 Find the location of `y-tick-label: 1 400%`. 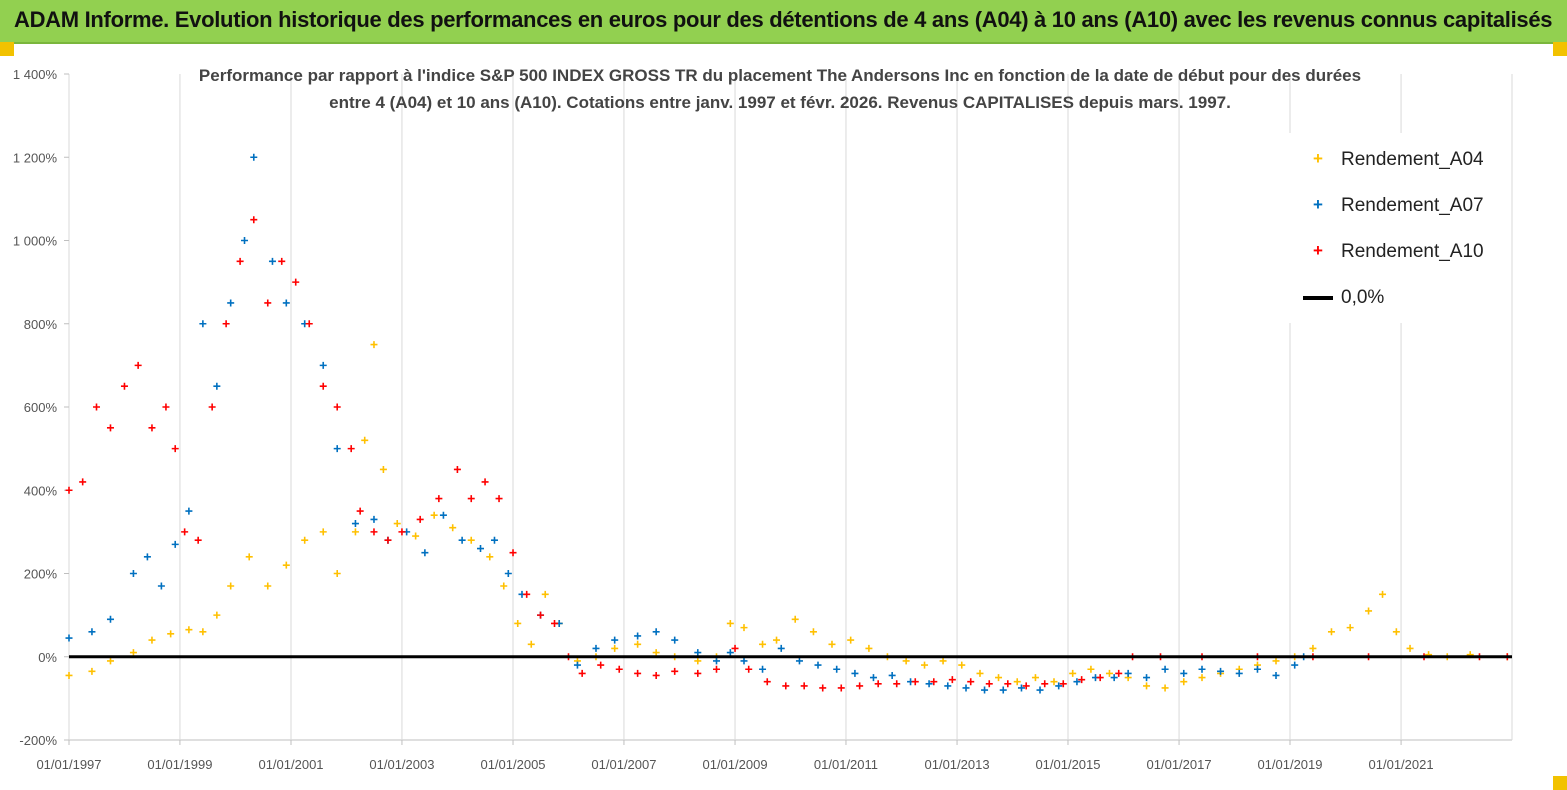

y-tick-label: 1 400% is located at coordinates (35, 74).